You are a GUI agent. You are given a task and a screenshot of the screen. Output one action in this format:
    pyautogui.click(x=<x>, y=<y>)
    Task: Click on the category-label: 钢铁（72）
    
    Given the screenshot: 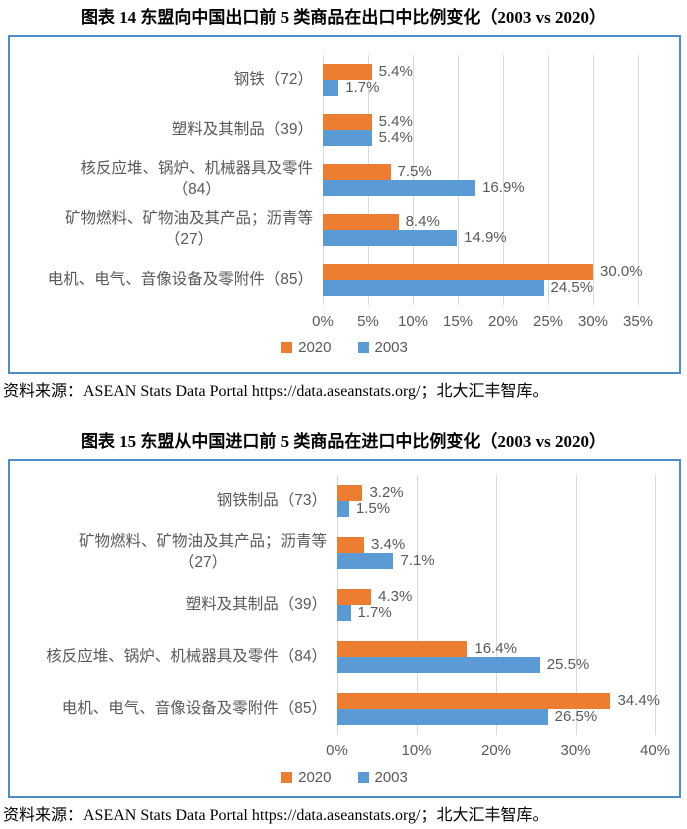 What is the action you would take?
    pyautogui.click(x=163, y=80)
    